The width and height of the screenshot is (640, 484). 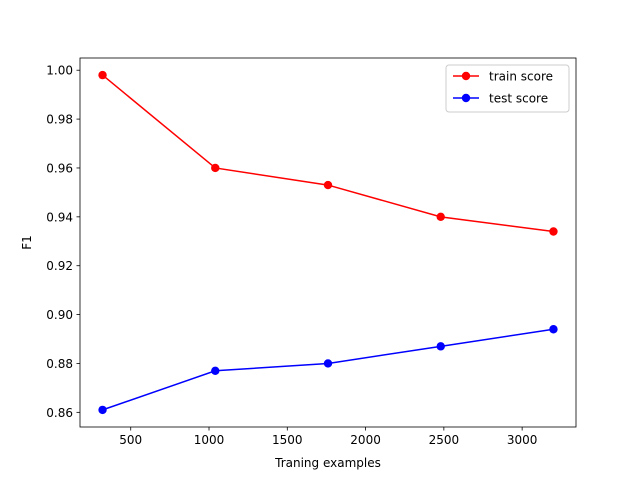 I want to click on y-tick-label: 0.92, so click(x=59, y=266).